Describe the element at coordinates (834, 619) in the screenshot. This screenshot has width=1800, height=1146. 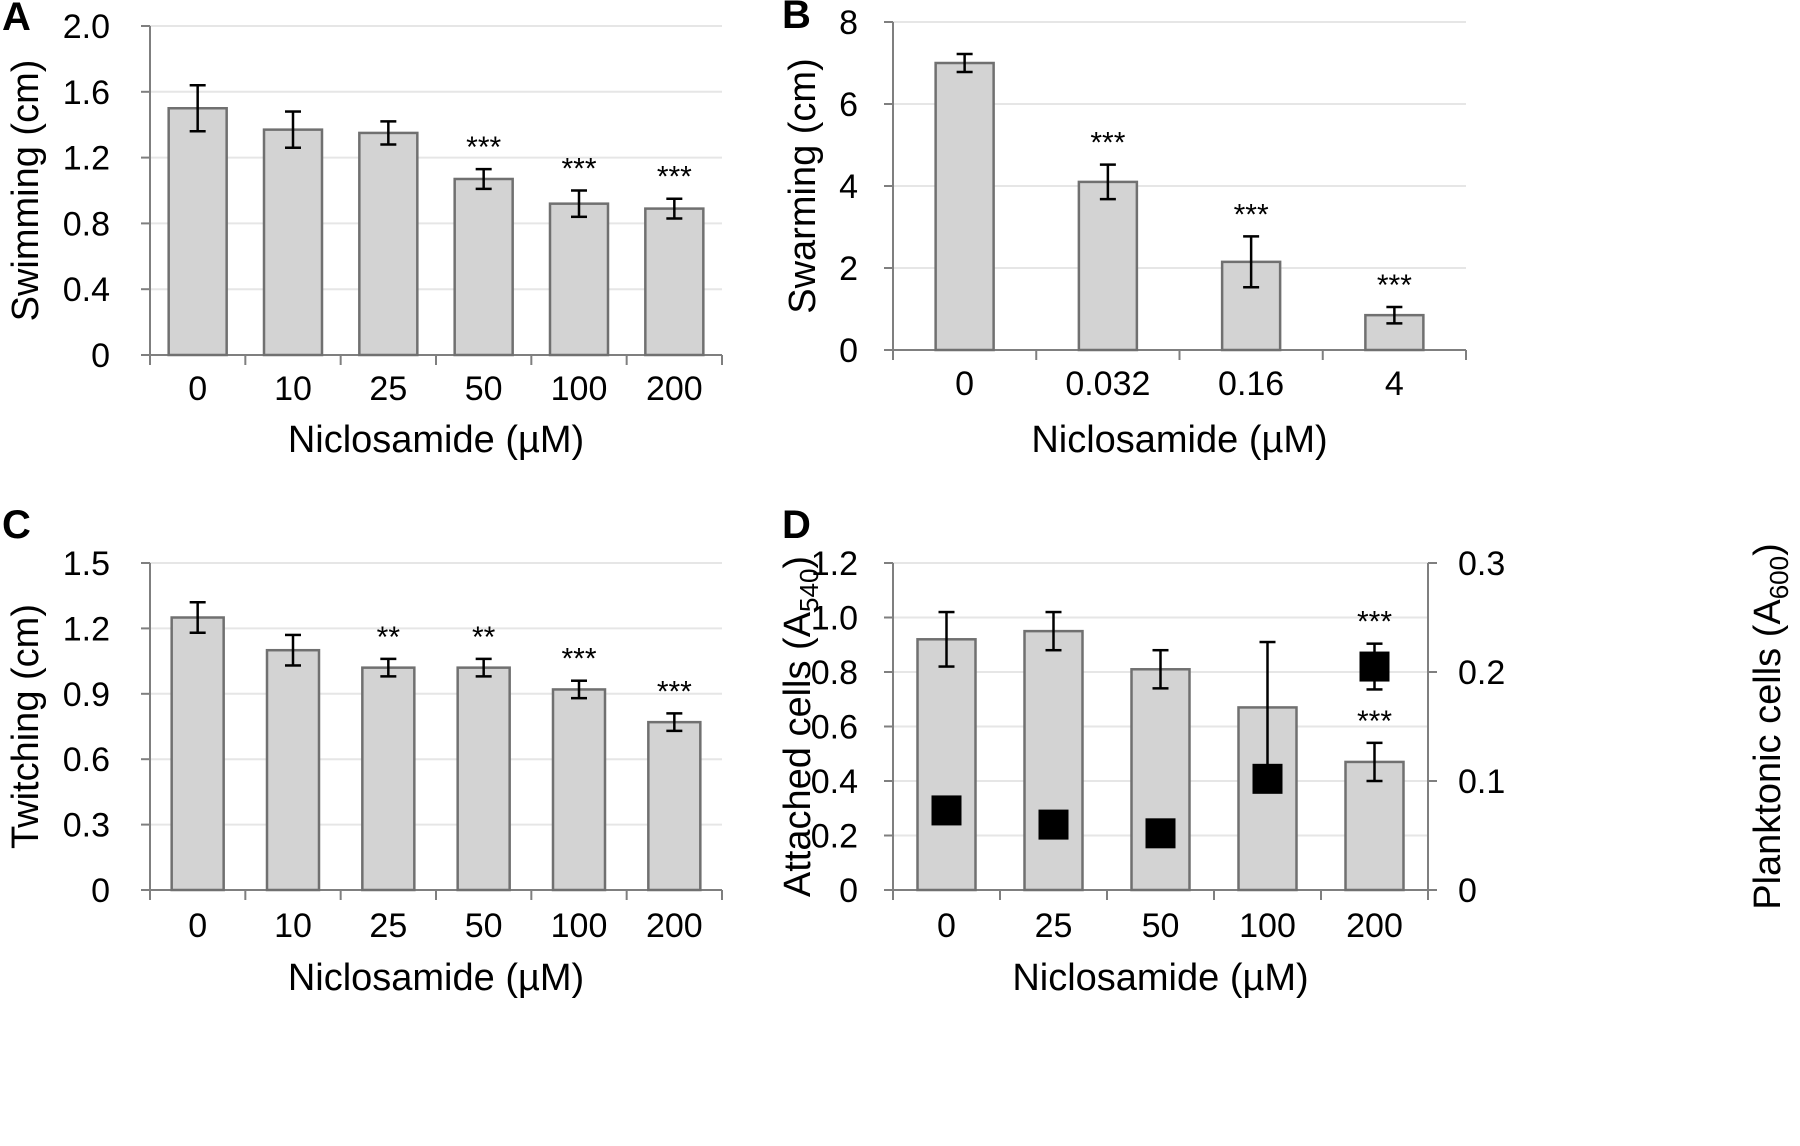
I see `y-tick-label: 1.0` at that location.